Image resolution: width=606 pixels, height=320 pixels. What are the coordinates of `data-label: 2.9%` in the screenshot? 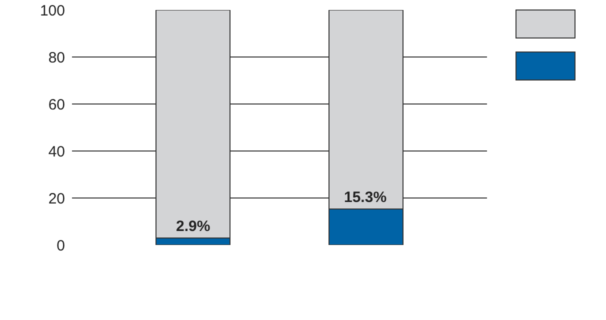 It's located at (193, 226).